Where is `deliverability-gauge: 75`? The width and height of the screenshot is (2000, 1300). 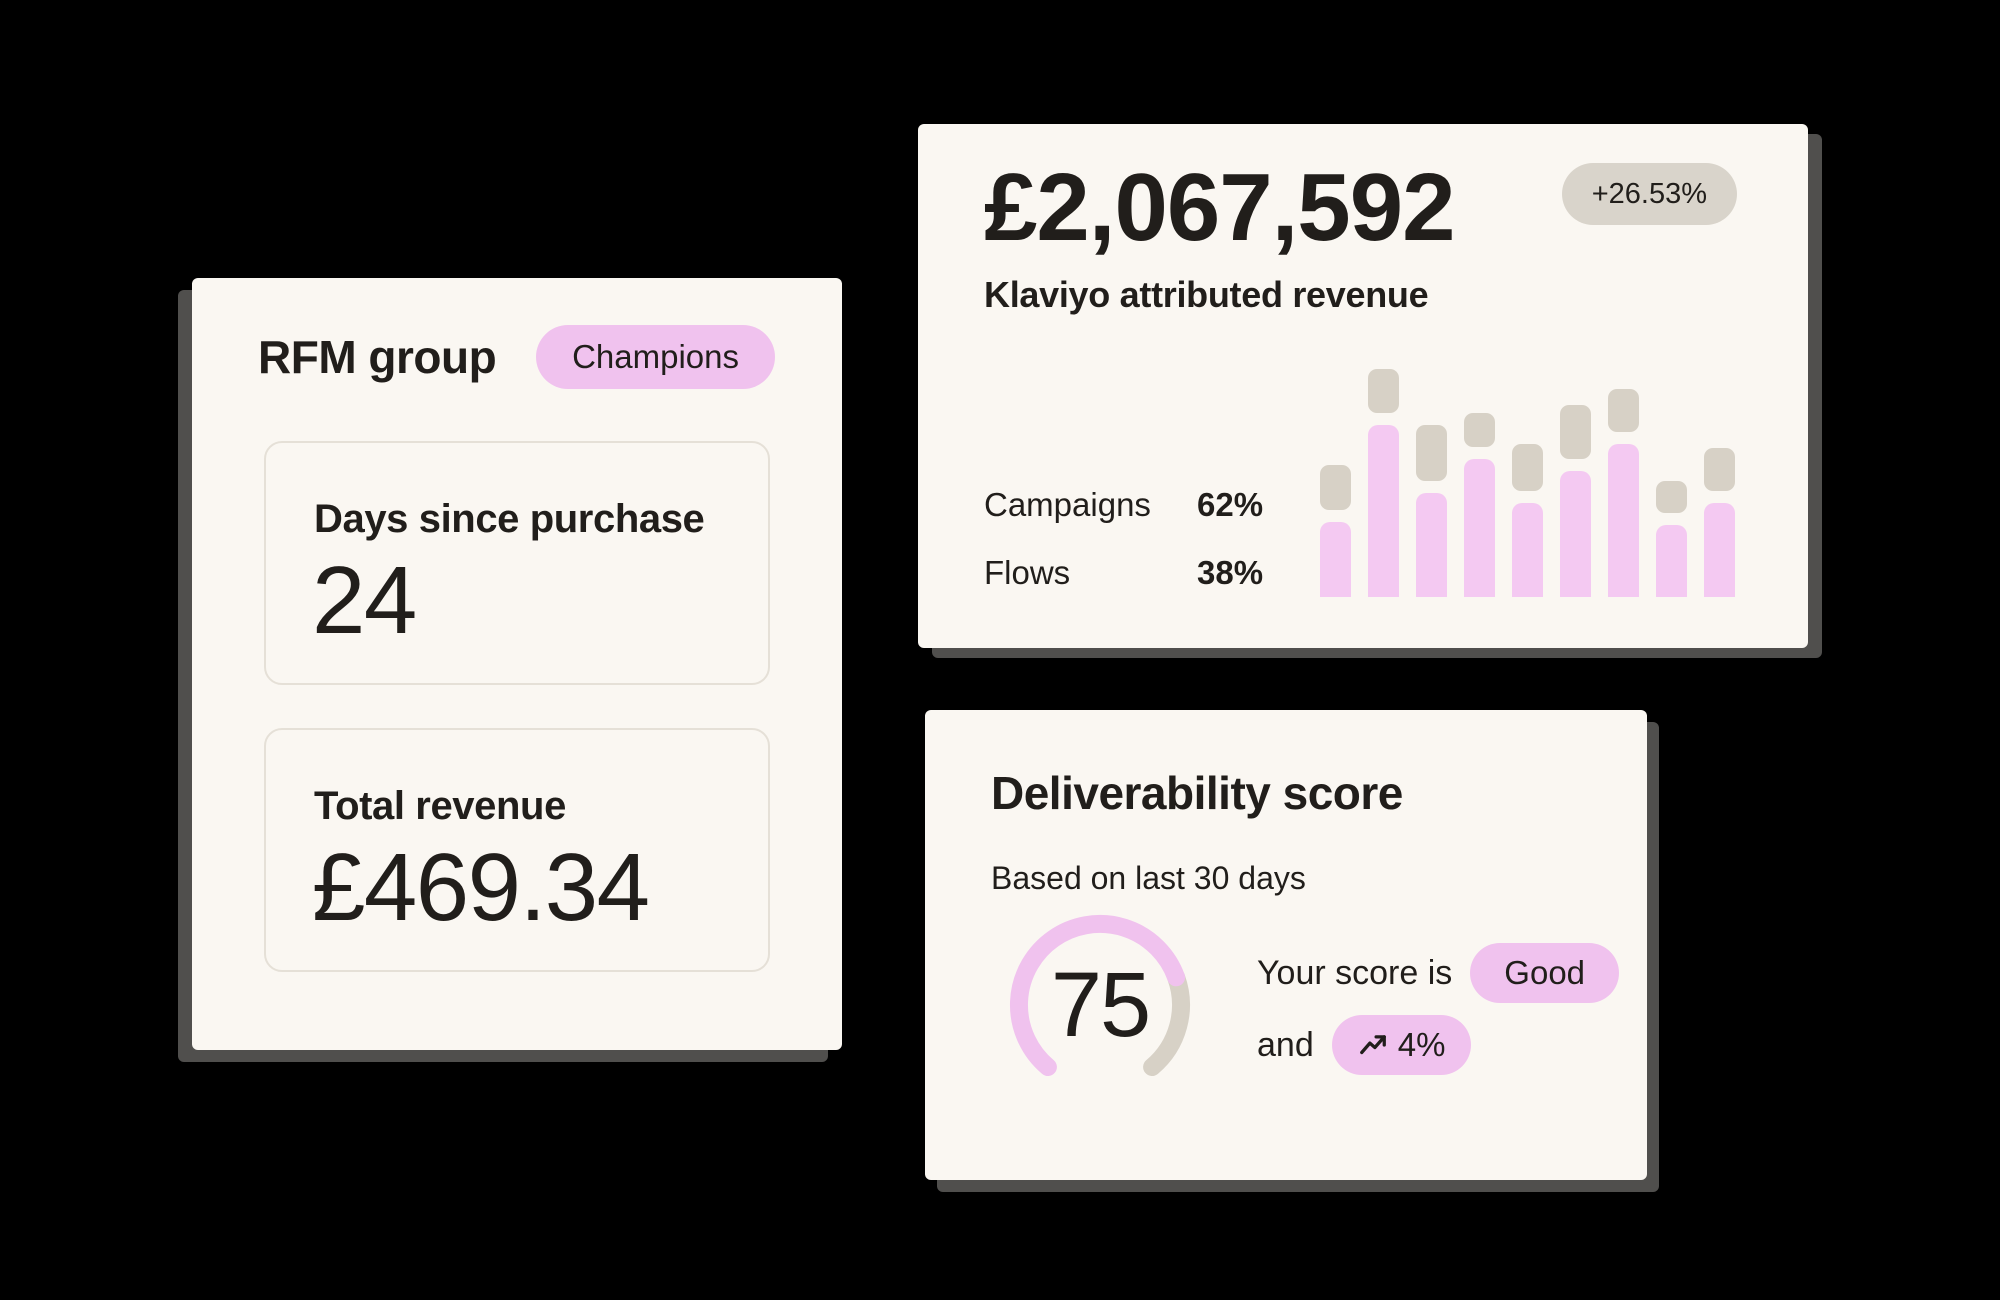
deliverability-gauge: 75 is located at coordinates (1100, 1005).